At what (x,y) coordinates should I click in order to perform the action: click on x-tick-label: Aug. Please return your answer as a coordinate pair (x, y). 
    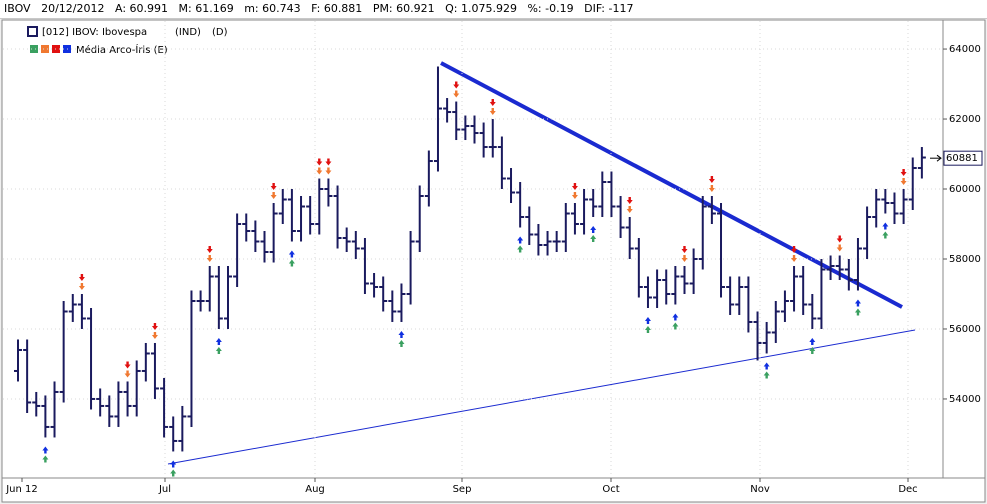
    Looking at the image, I should click on (315, 489).